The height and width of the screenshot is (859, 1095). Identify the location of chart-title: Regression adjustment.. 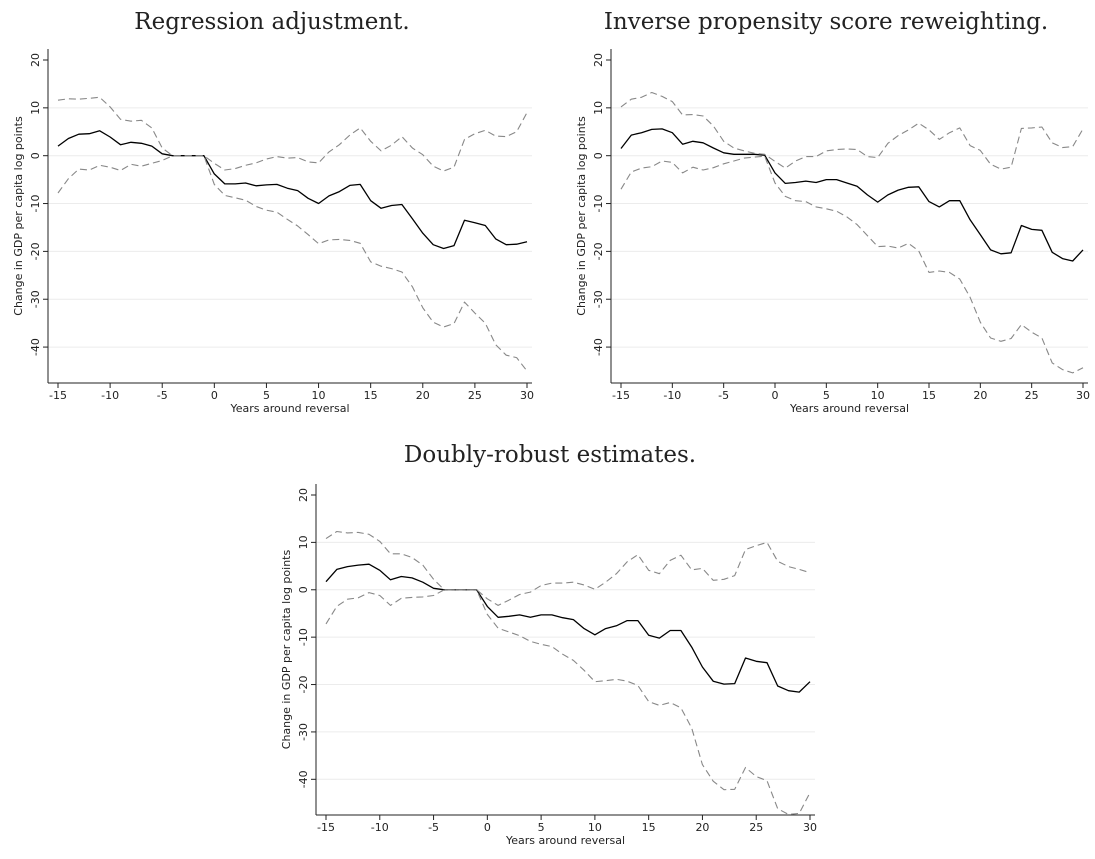
(272, 22).